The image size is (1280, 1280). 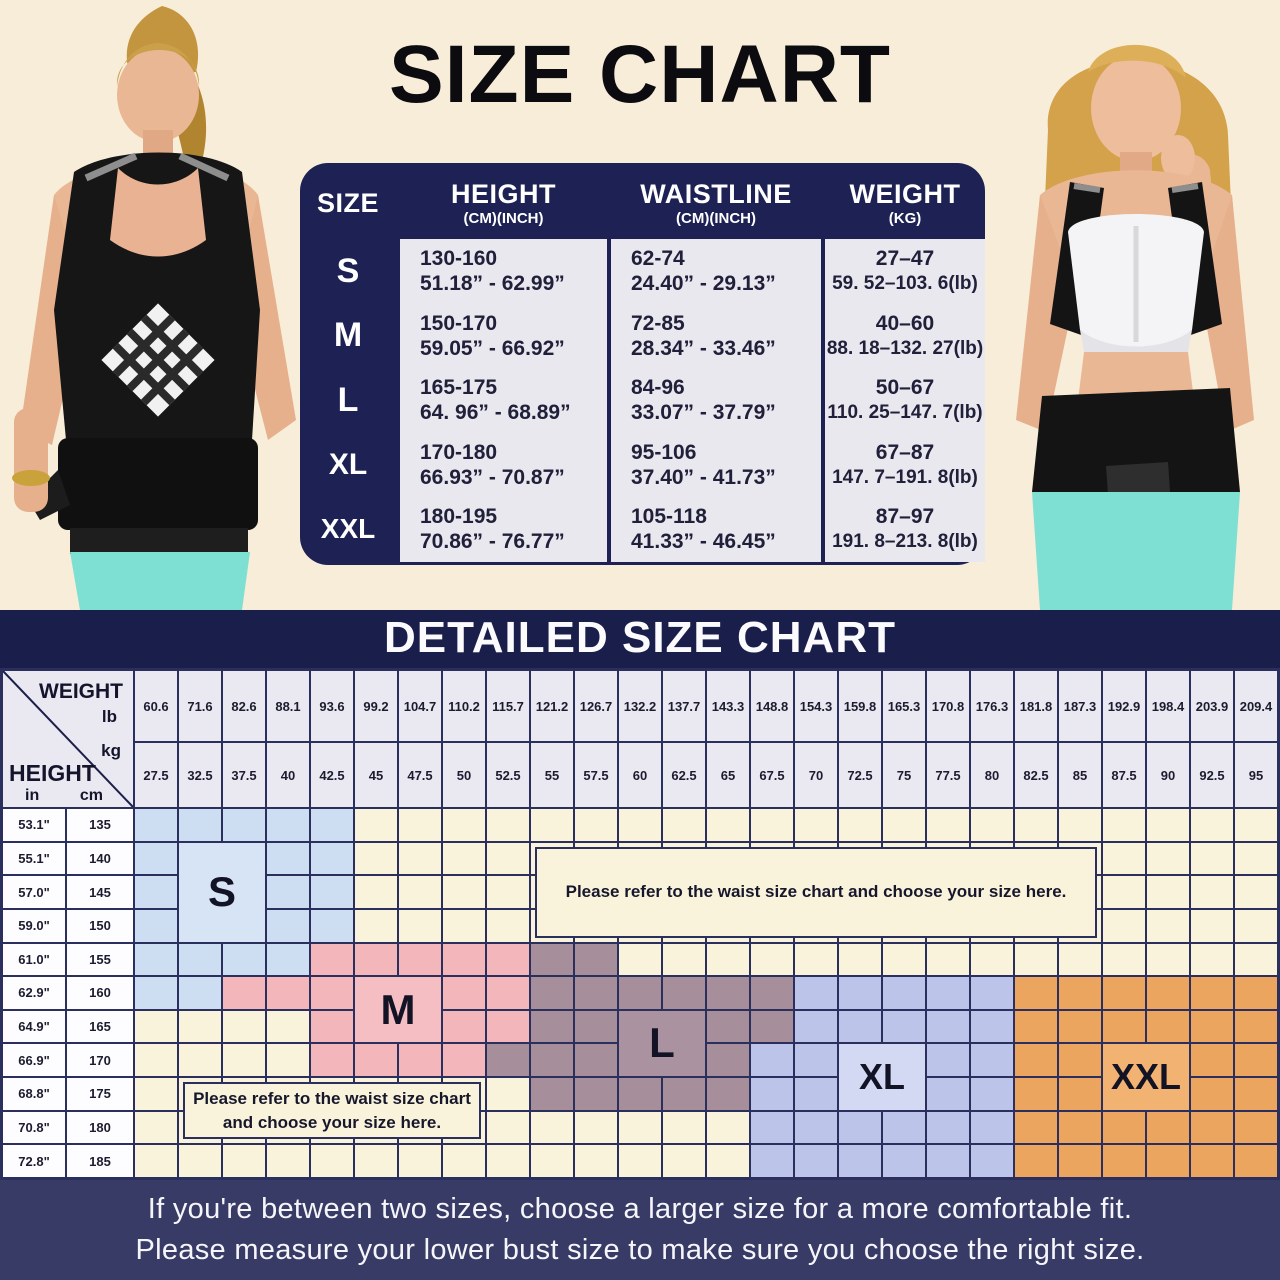 What do you see at coordinates (492, 477) in the screenshot?
I see `height-inch-range: 66.93” - 70.87”` at bounding box center [492, 477].